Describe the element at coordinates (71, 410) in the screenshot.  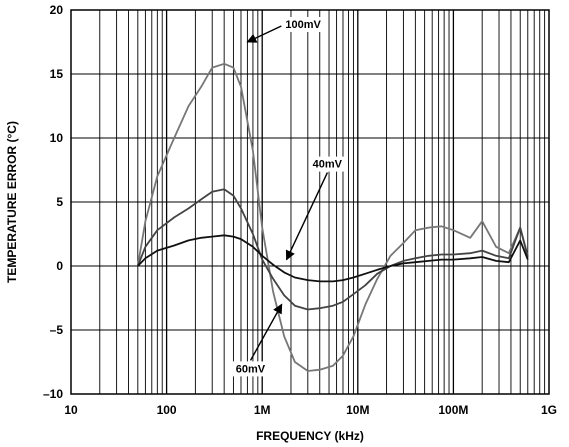
I see `x-tick-label: 10` at that location.